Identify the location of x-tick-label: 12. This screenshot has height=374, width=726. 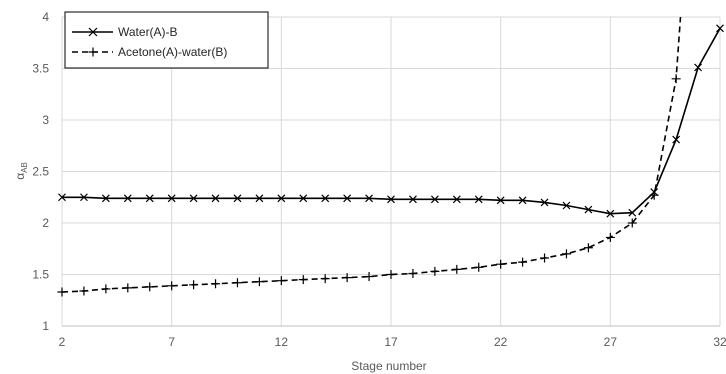
(282, 342).